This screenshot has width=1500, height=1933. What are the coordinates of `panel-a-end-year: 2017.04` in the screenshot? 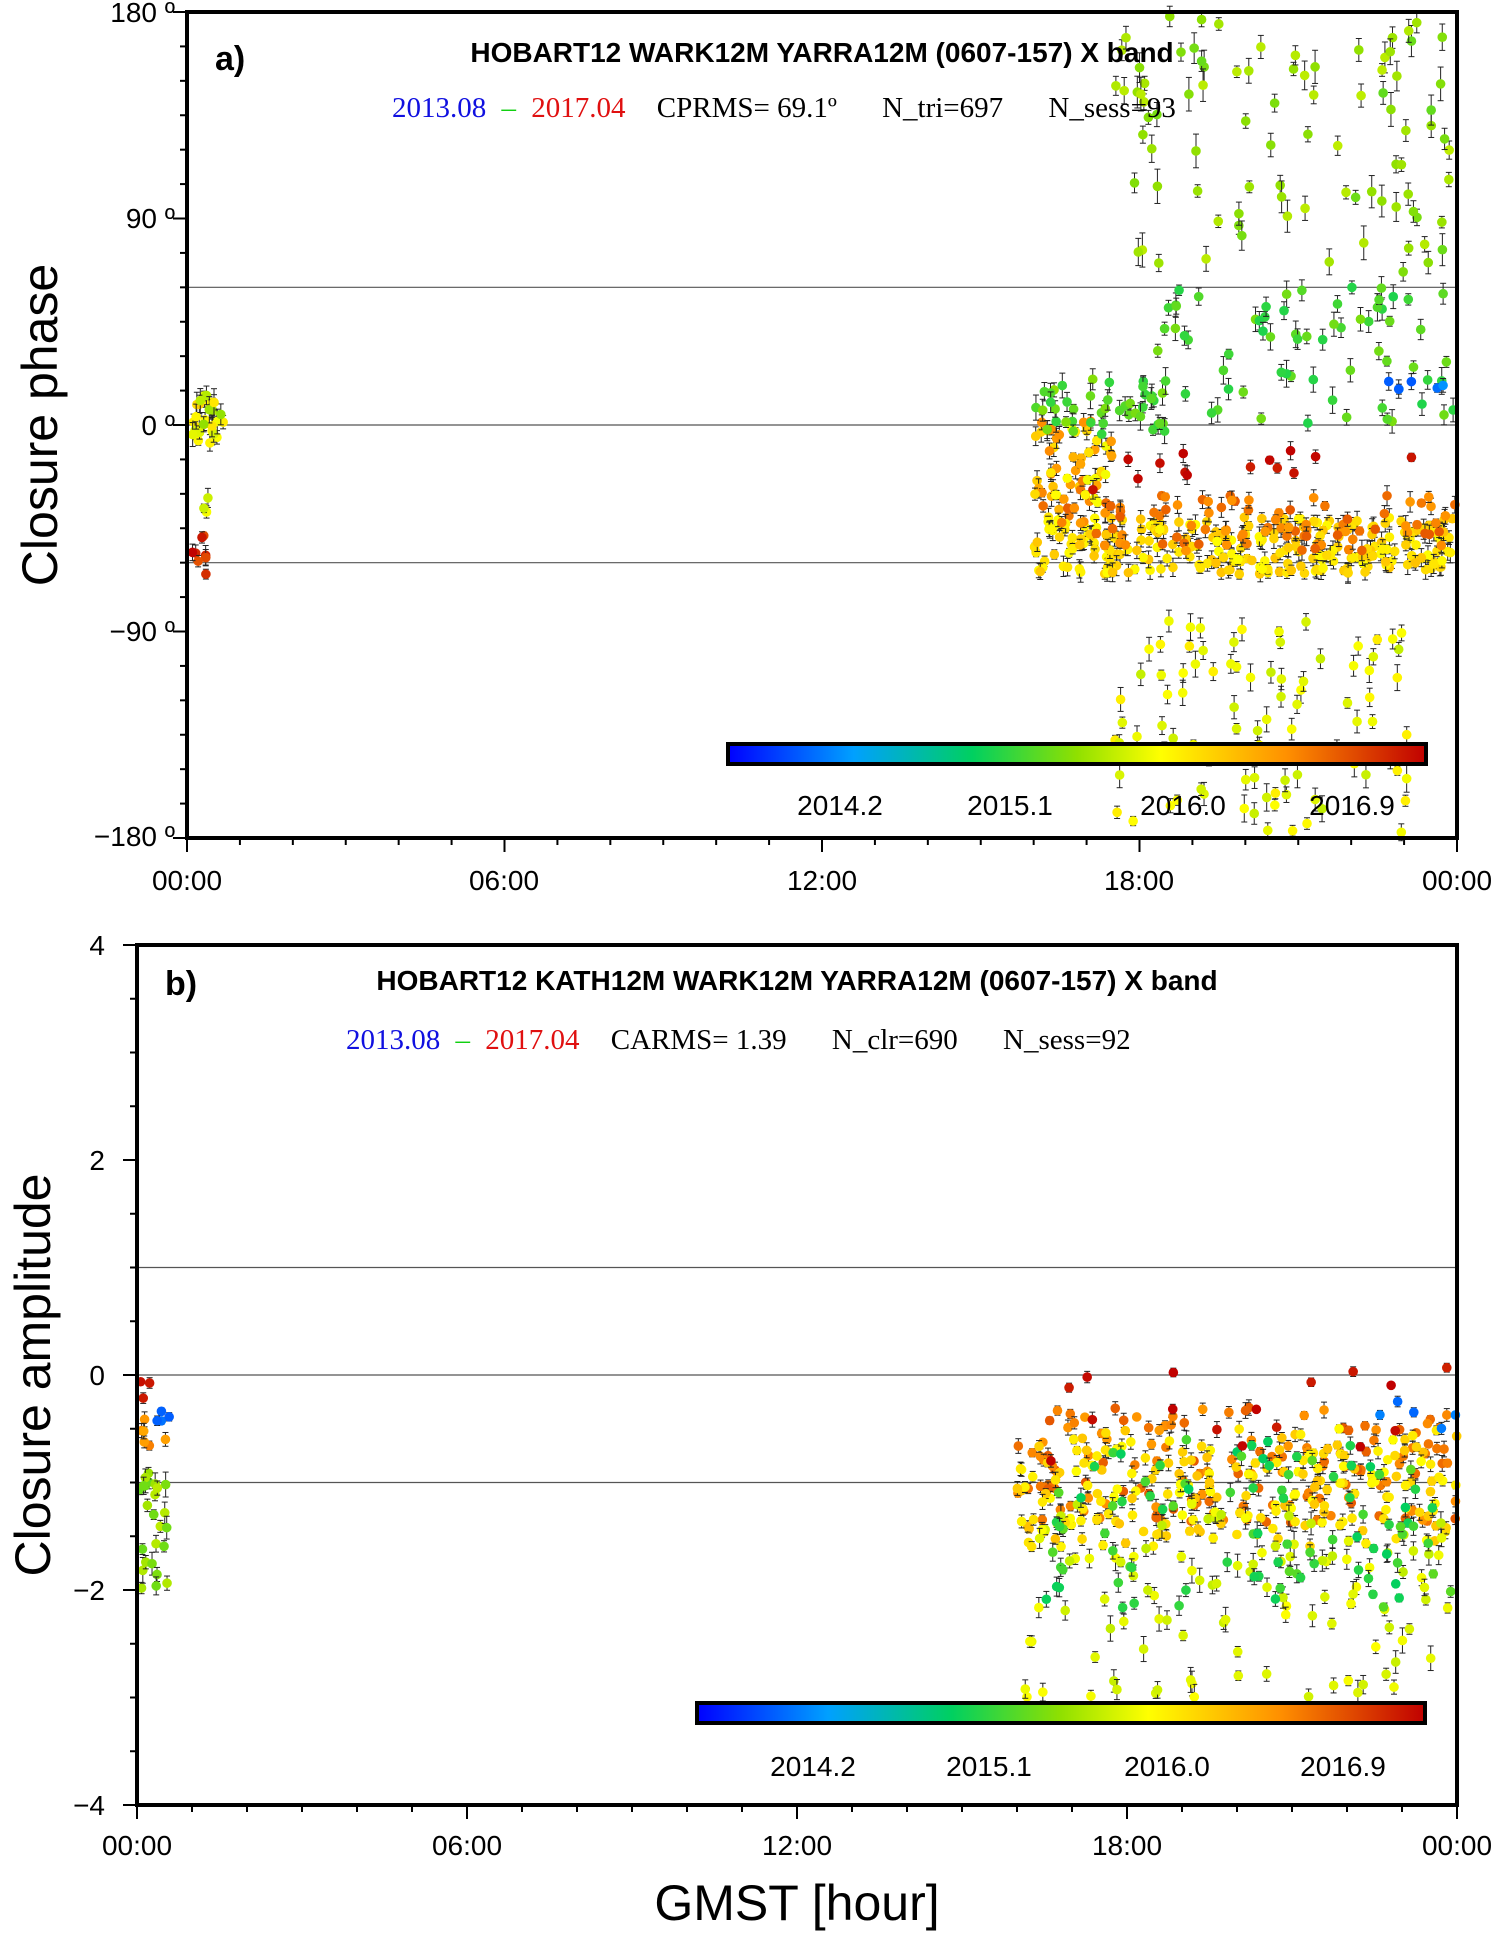 It's located at (578, 108).